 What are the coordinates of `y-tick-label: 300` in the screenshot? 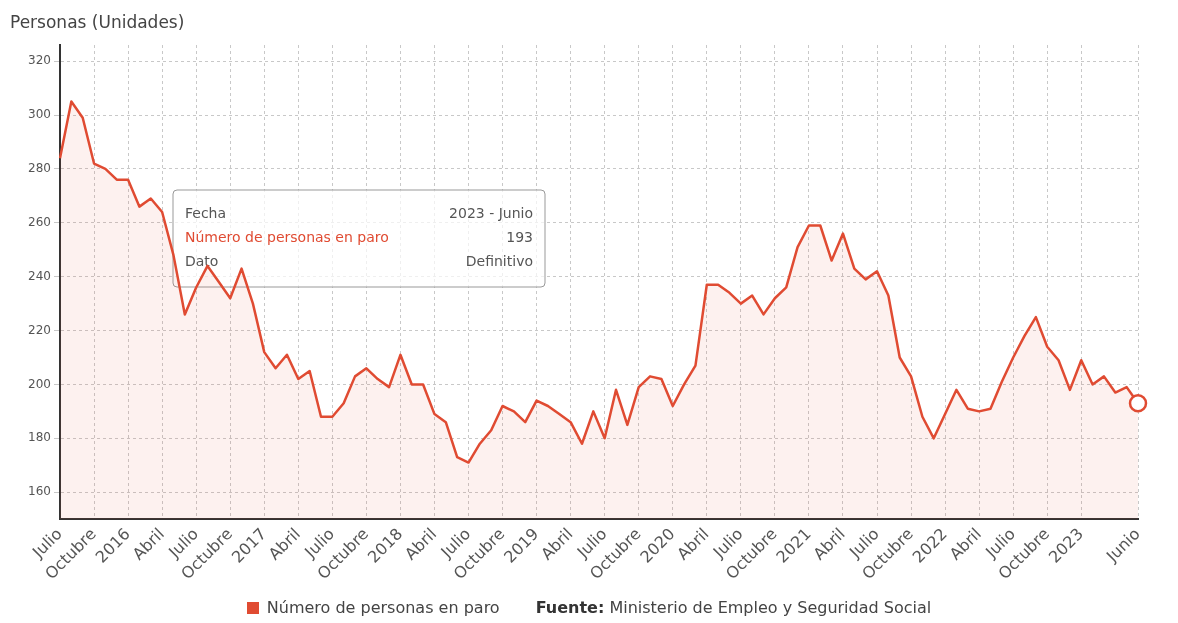 It's located at (39, 114).